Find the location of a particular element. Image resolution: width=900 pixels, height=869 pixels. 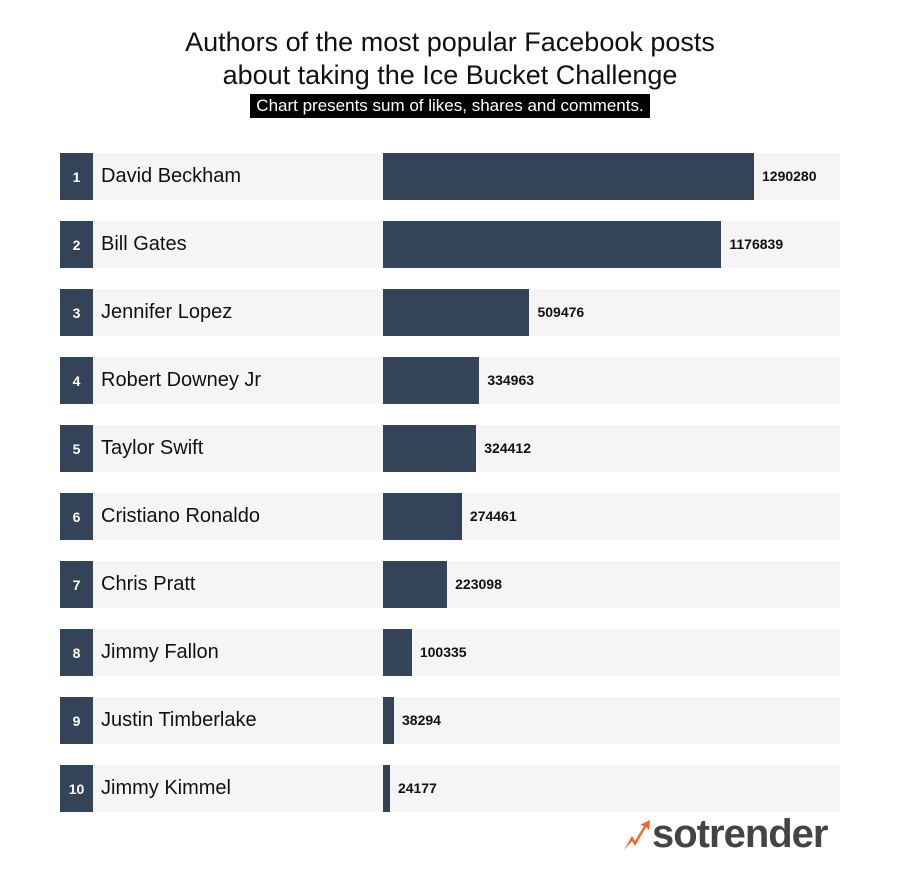

rank-badge: 8 is located at coordinates (76, 652).